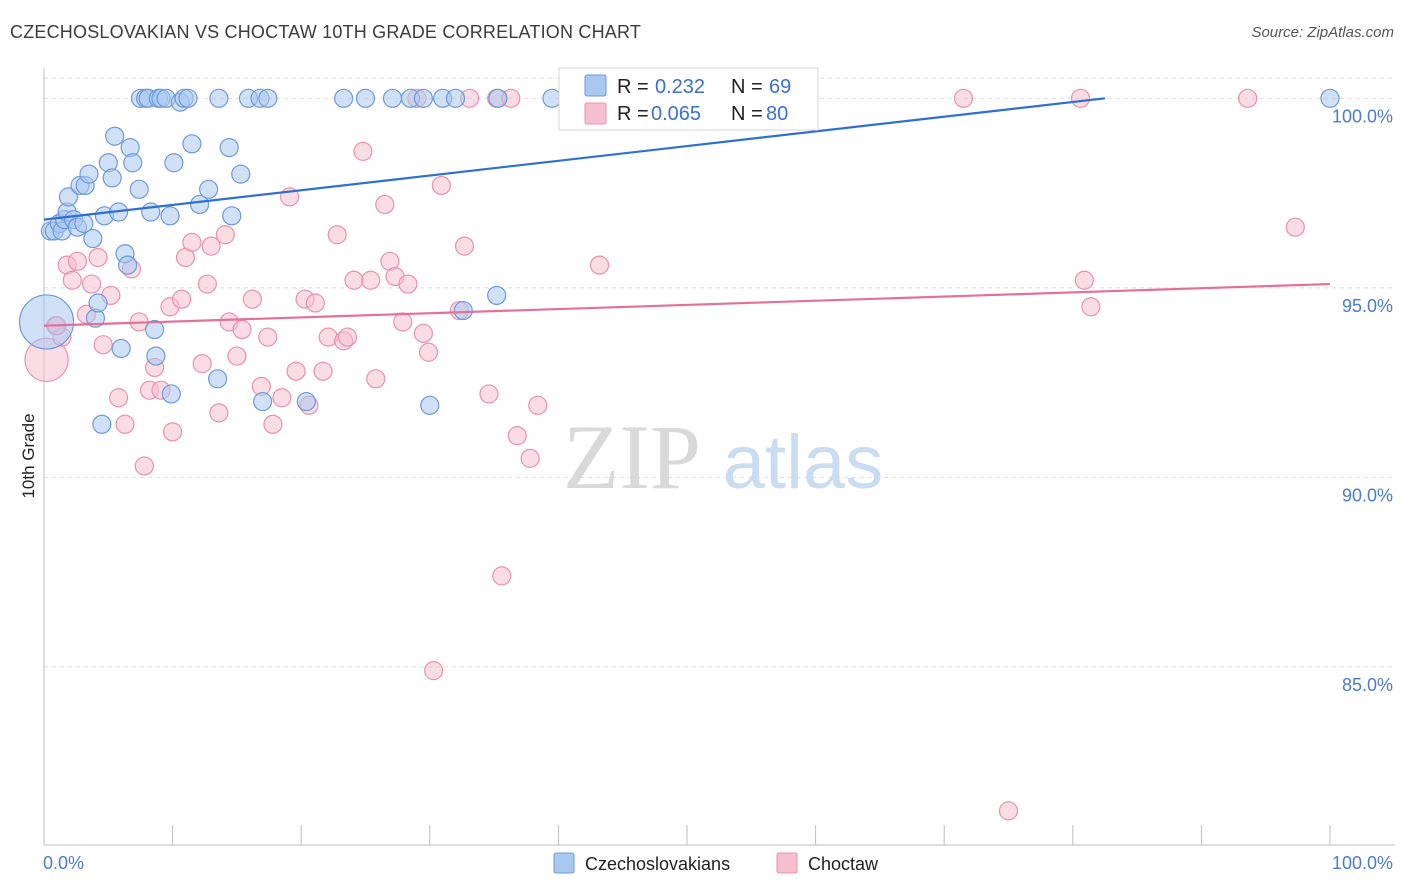 Image resolution: width=1406 pixels, height=892 pixels. I want to click on bottom-legend-label-choctaw: Choctaw, so click(843, 864).